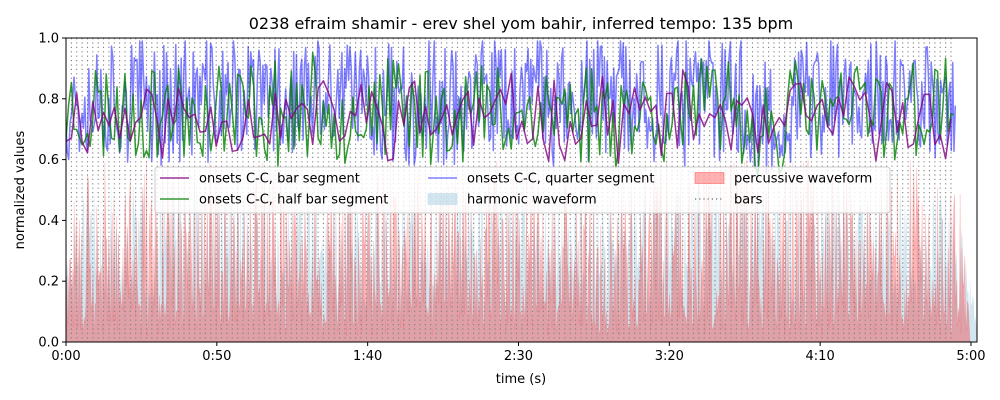  What do you see at coordinates (48, 221) in the screenshot?
I see `y-tick-label: 0.4` at bounding box center [48, 221].